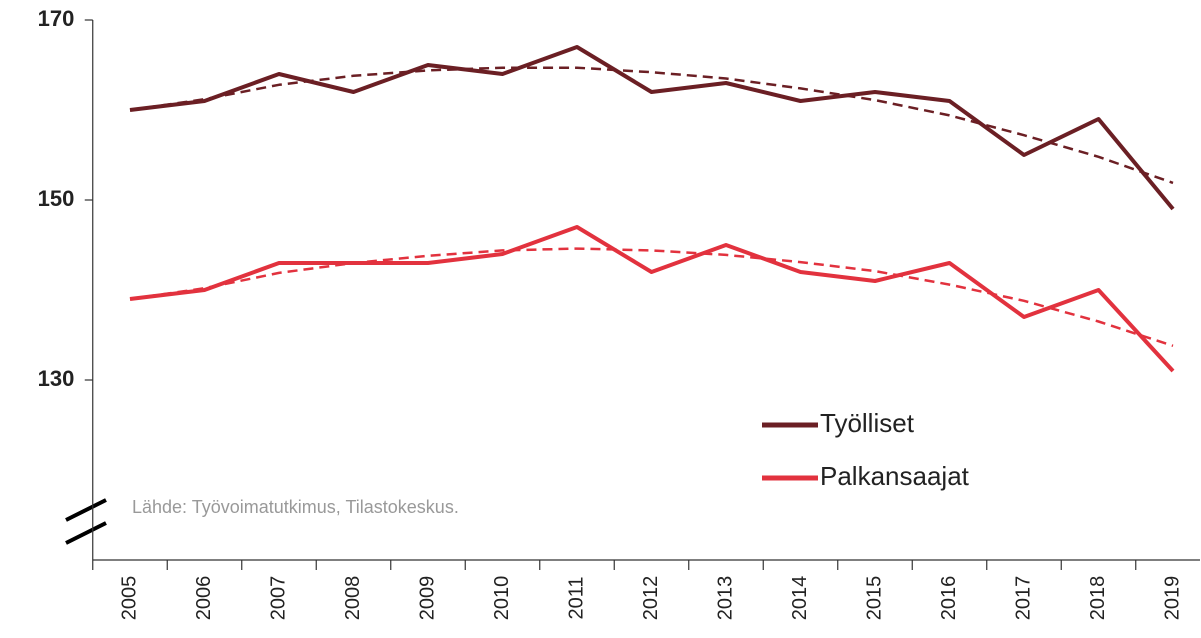 The height and width of the screenshot is (638, 1201). What do you see at coordinates (56, 18) in the screenshot?
I see `y-tick-label: 170` at bounding box center [56, 18].